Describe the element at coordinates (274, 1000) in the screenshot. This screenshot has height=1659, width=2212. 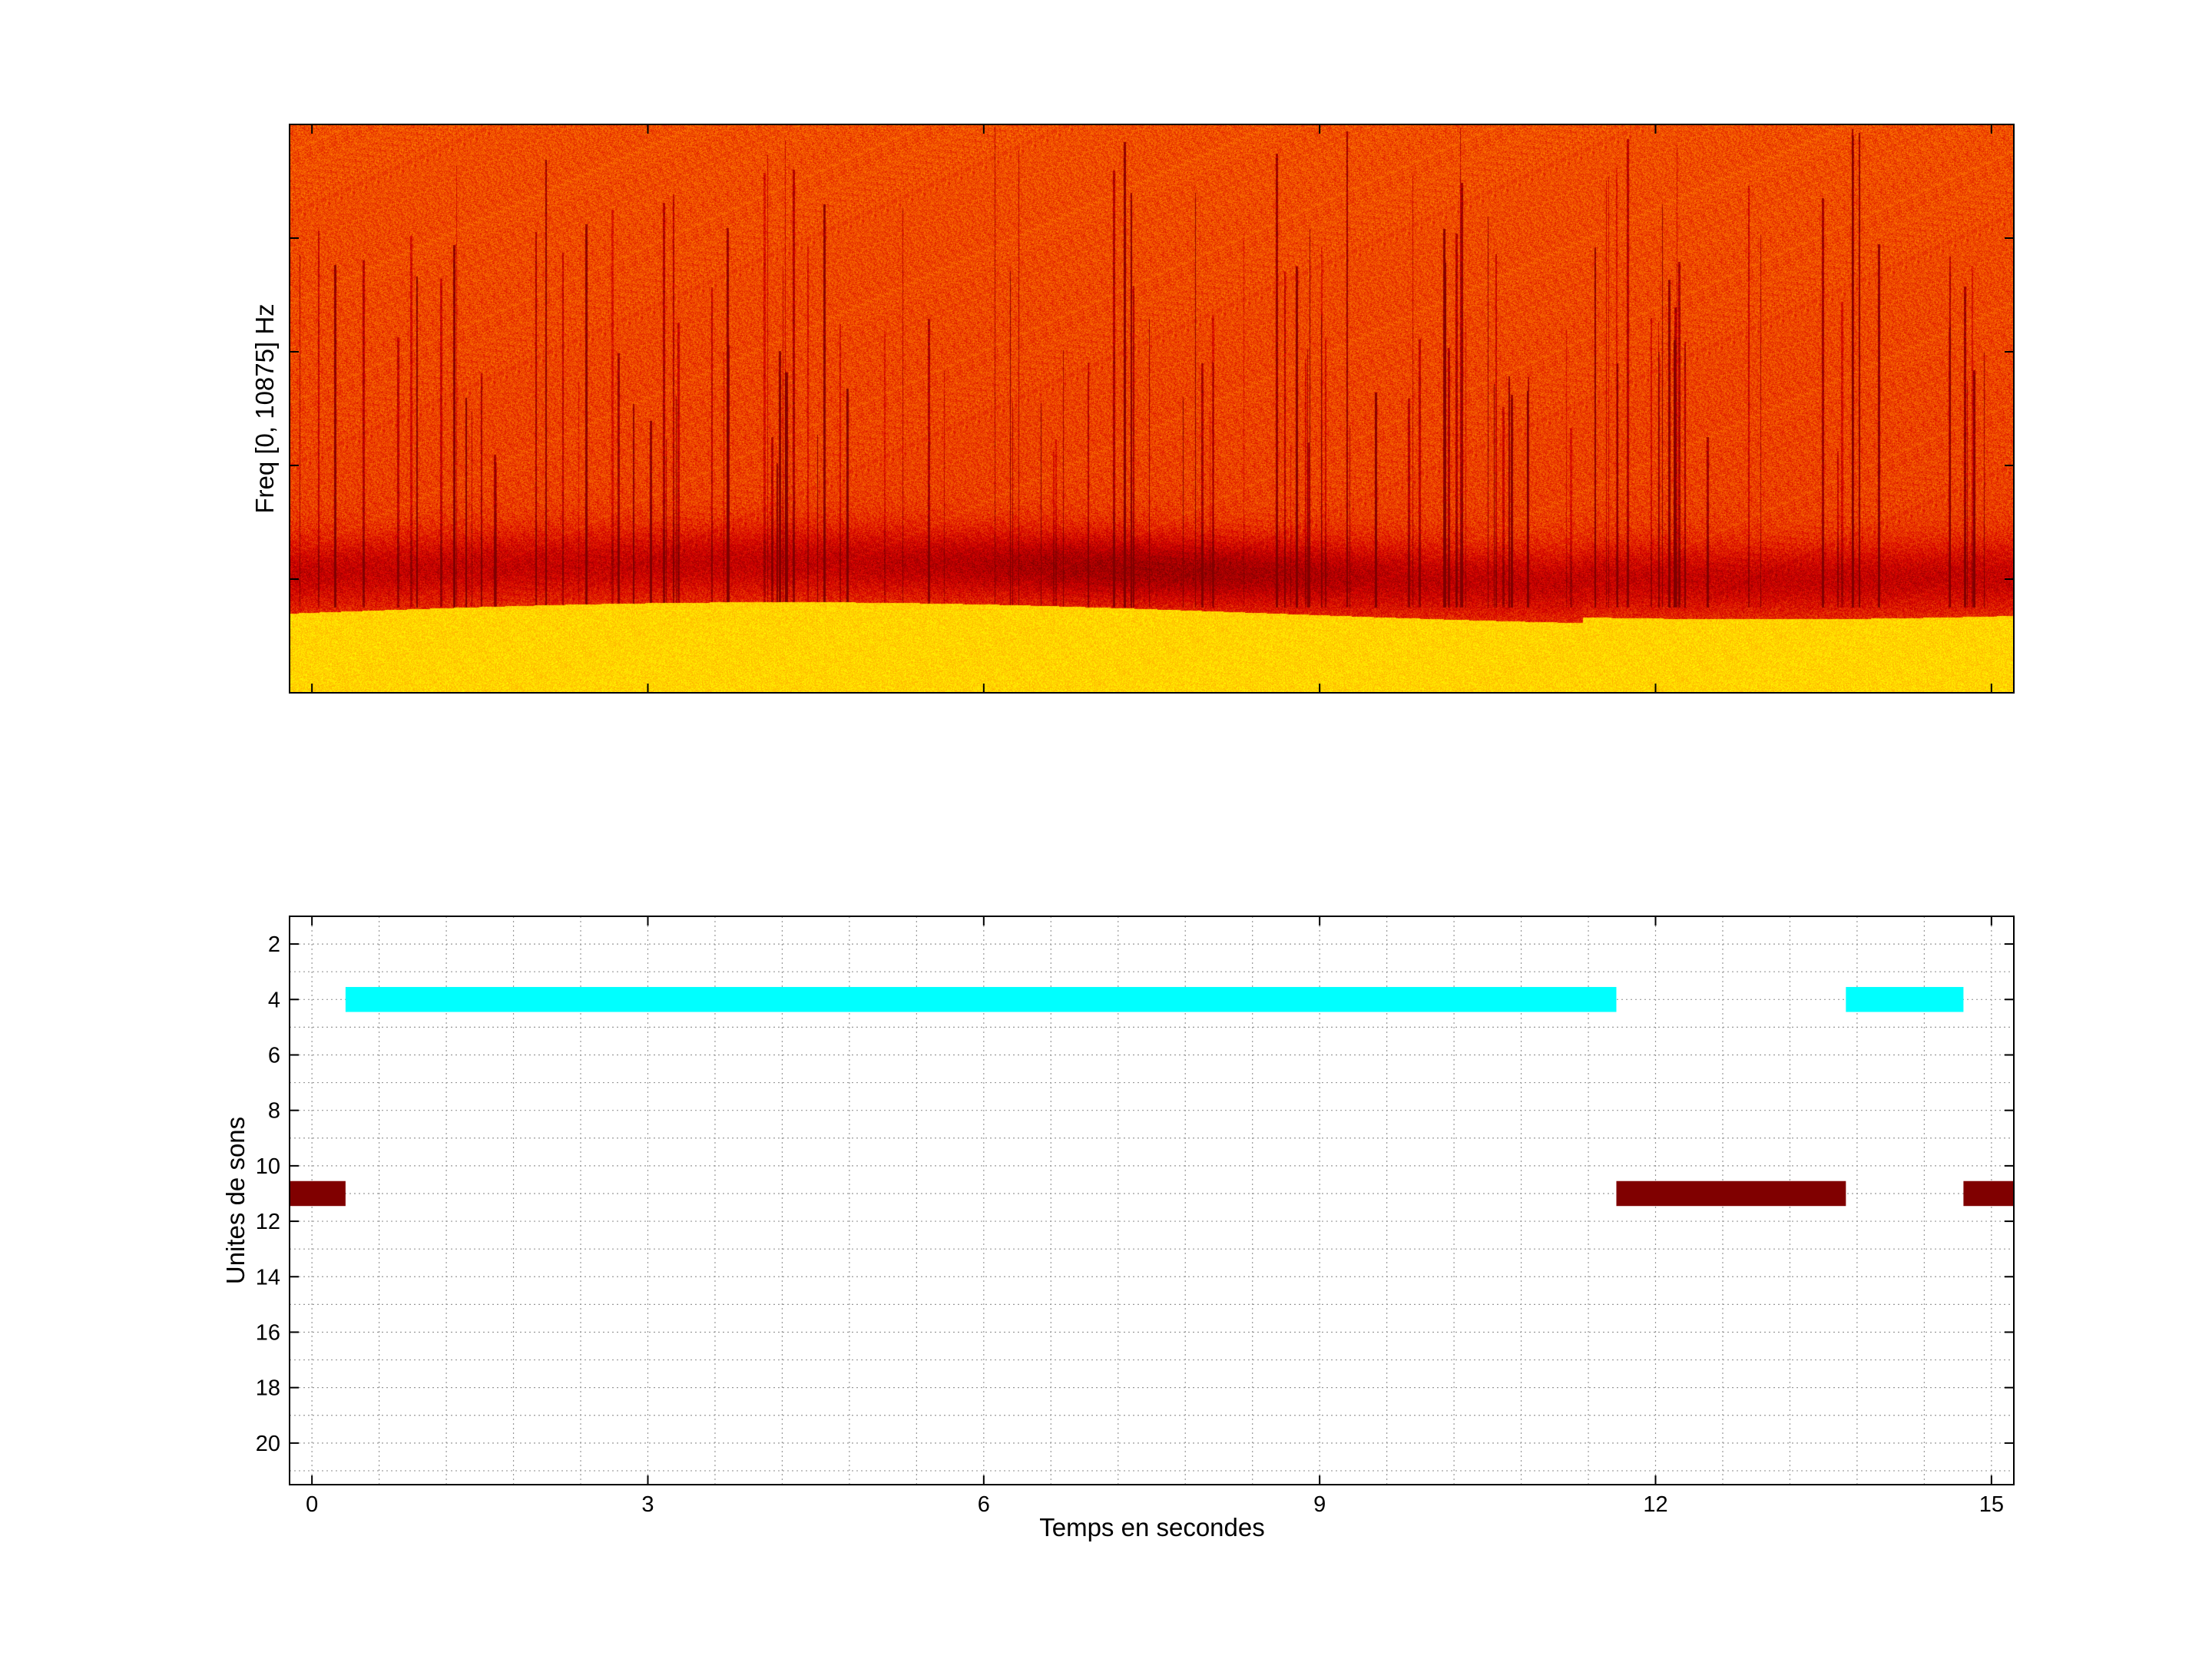
I see `y-tick-label: 4` at that location.